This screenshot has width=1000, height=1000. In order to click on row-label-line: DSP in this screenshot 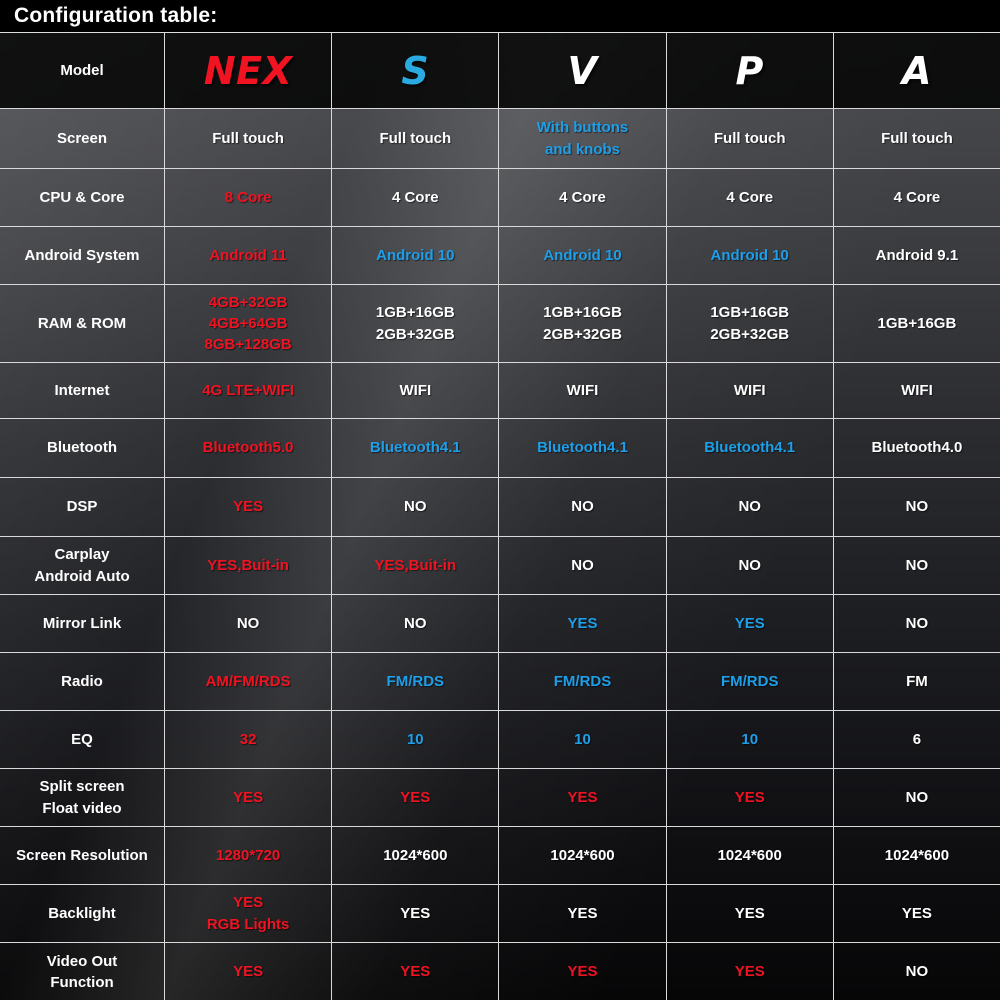, I will do `click(82, 507)`.